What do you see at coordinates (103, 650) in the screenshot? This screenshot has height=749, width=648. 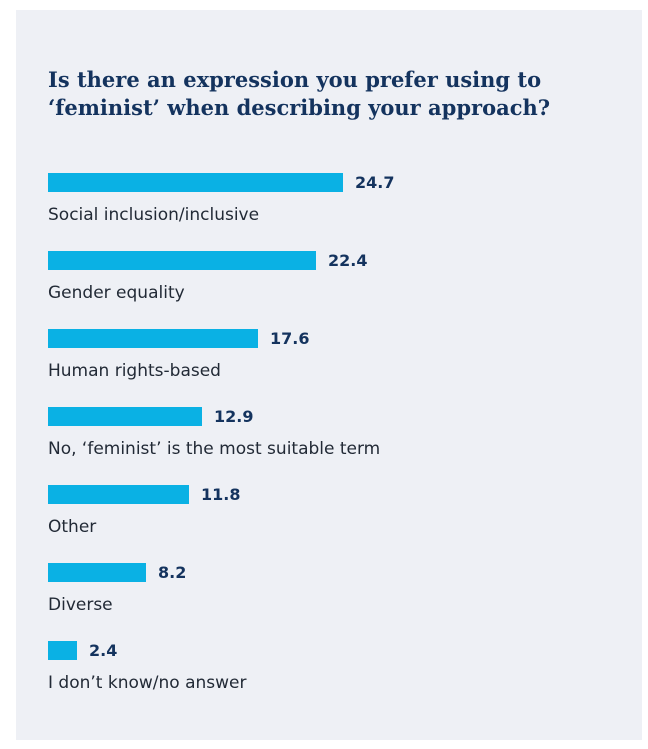 I see `bar-value-label: 2.4` at bounding box center [103, 650].